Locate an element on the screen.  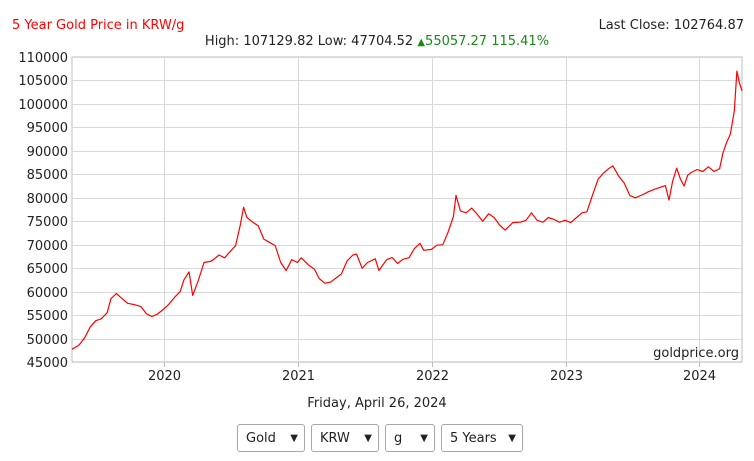
x-tick-label: 2023 is located at coordinates (566, 376).